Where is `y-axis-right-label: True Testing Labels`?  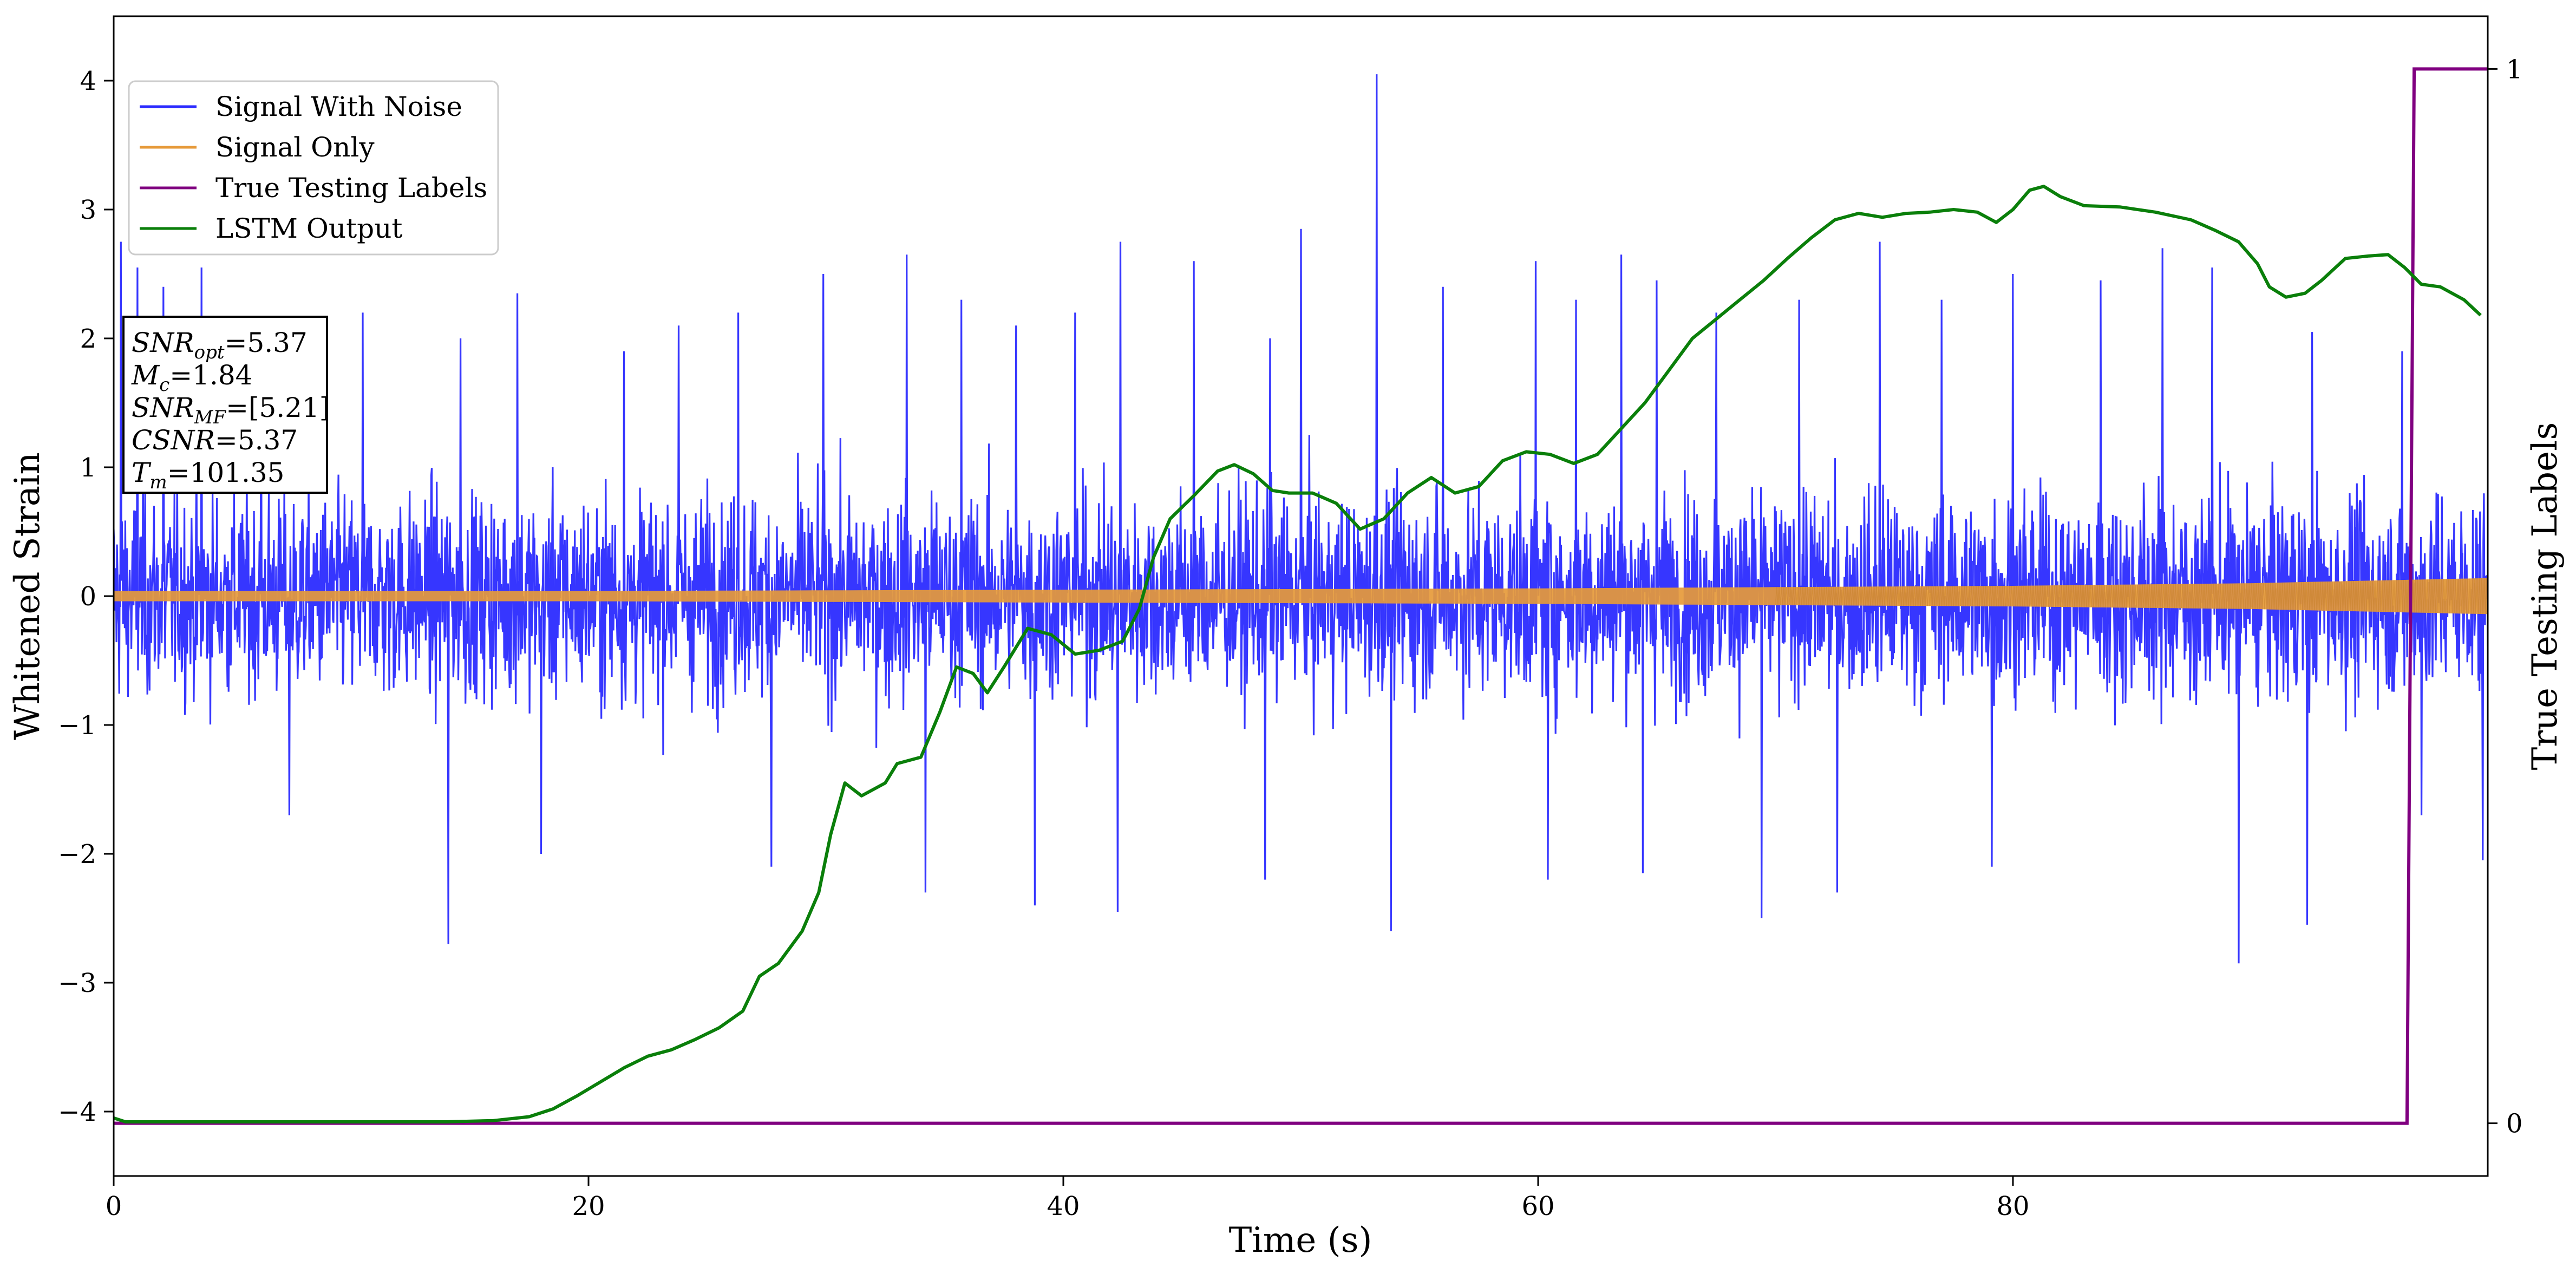
y-axis-right-label: True Testing Labels is located at coordinates (2545, 596).